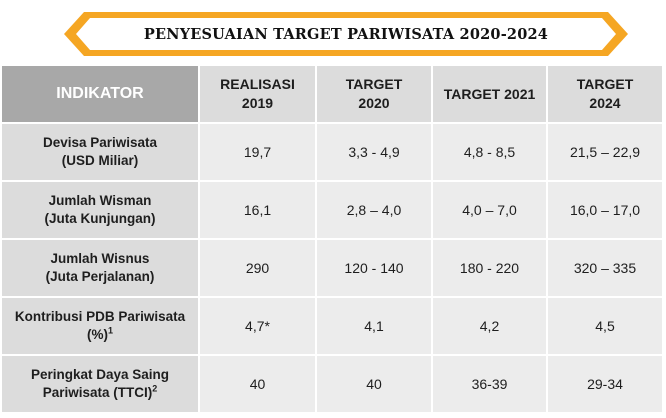 The image size is (666, 418). Describe the element at coordinates (490, 385) in the screenshot. I see `cell-target-2021: 36-39` at that location.